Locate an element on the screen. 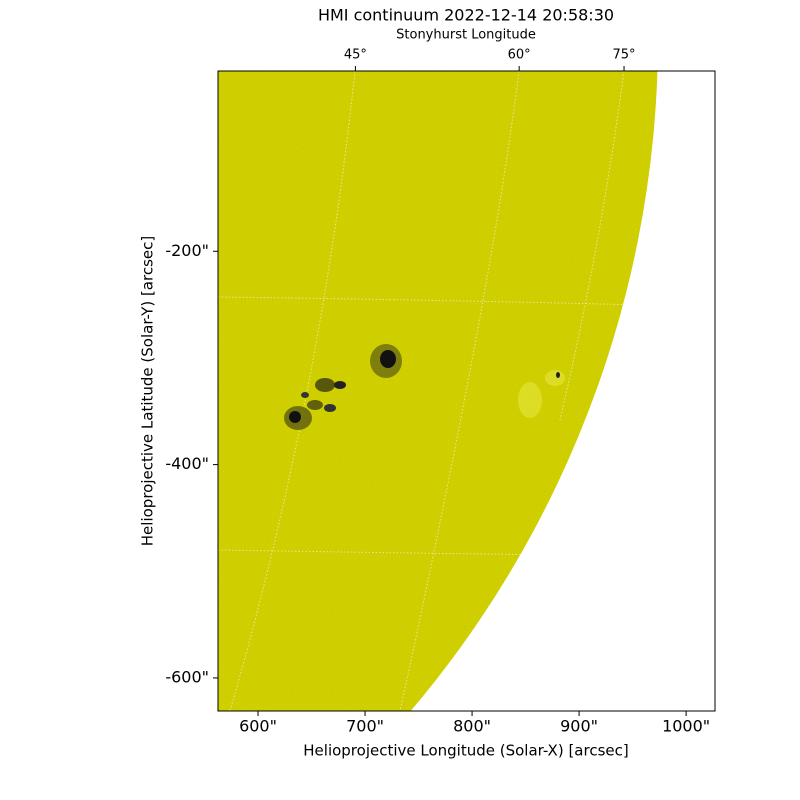 The image size is (800, 800). x-tick-label: 900" is located at coordinates (579, 726).